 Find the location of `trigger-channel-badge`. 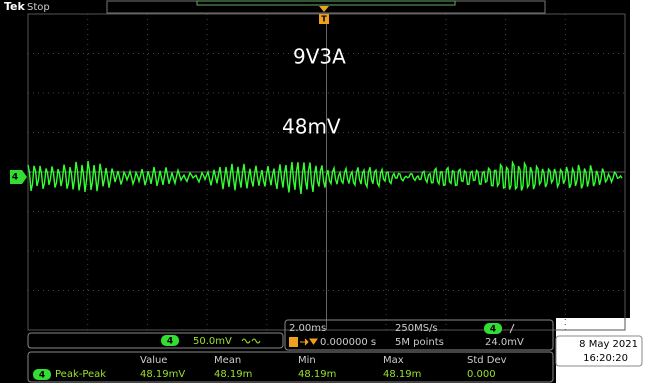

trigger-channel-badge is located at coordinates (493, 328).